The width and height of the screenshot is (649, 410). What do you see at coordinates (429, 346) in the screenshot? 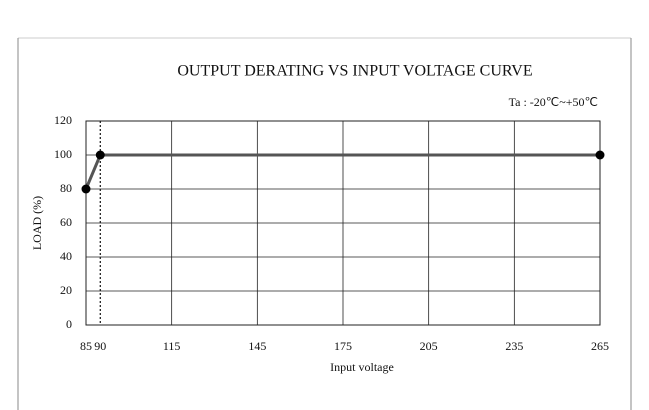
I see `x-tick-label: 205` at bounding box center [429, 346].